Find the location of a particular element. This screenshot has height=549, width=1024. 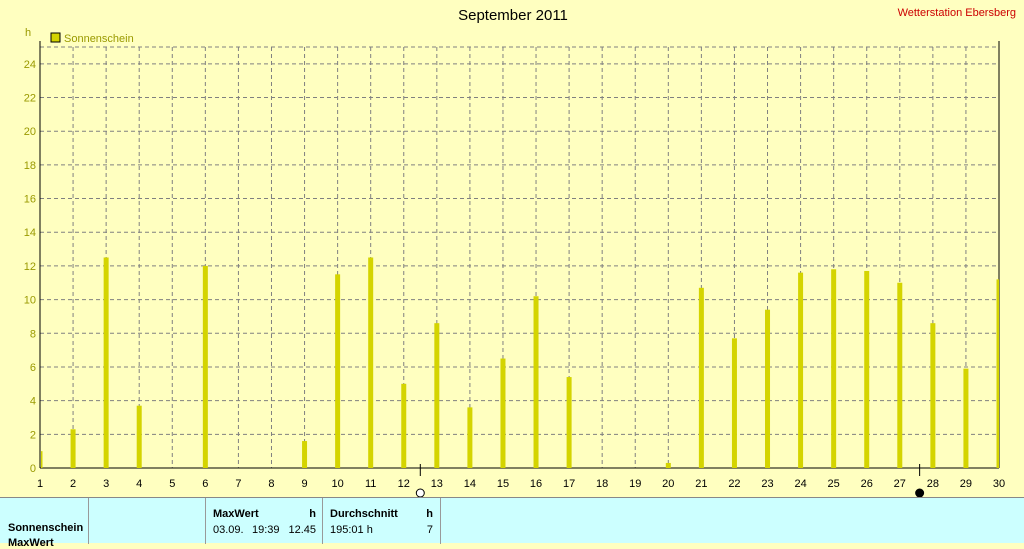

y-tick-label: 18 is located at coordinates (30, 166).